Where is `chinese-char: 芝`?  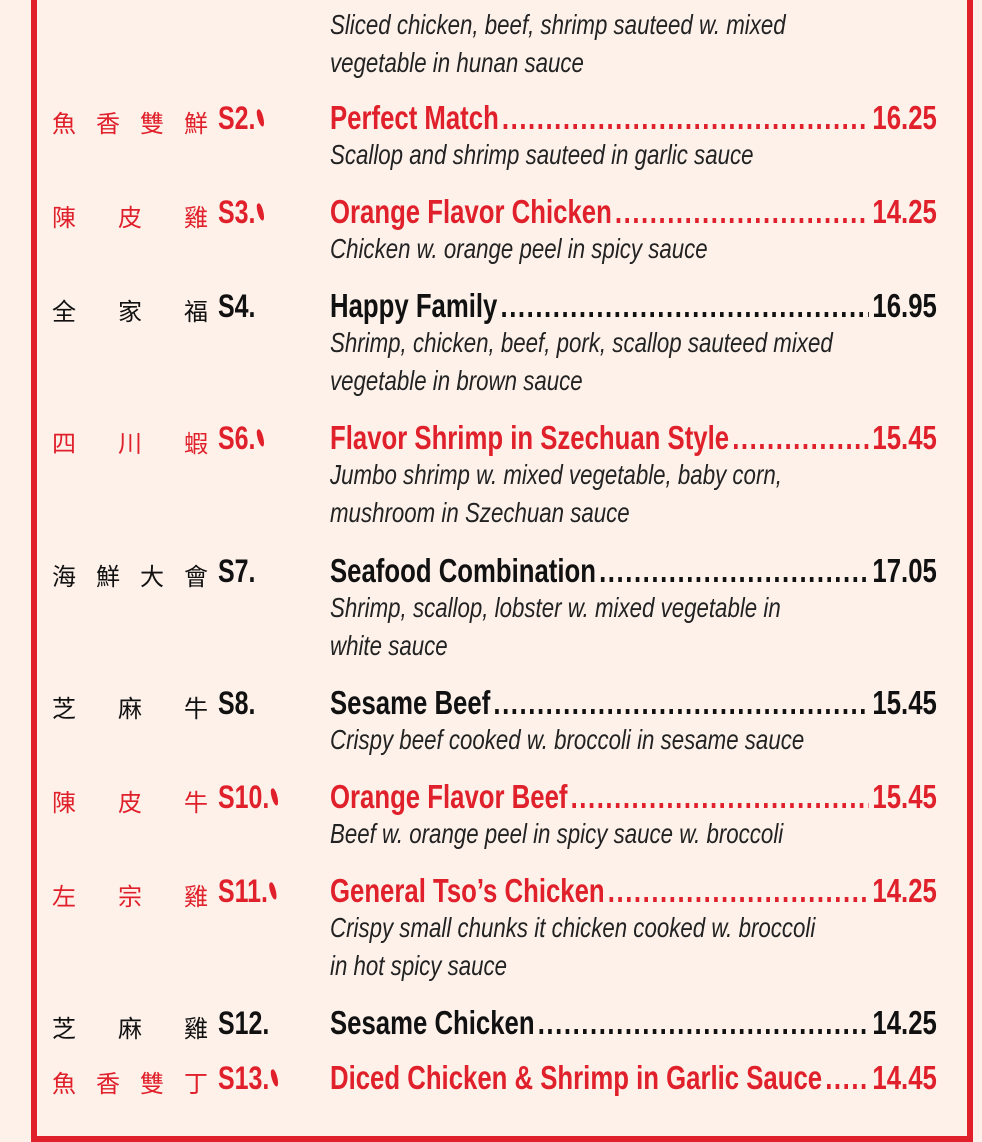
chinese-char: 芝 is located at coordinates (64, 1029).